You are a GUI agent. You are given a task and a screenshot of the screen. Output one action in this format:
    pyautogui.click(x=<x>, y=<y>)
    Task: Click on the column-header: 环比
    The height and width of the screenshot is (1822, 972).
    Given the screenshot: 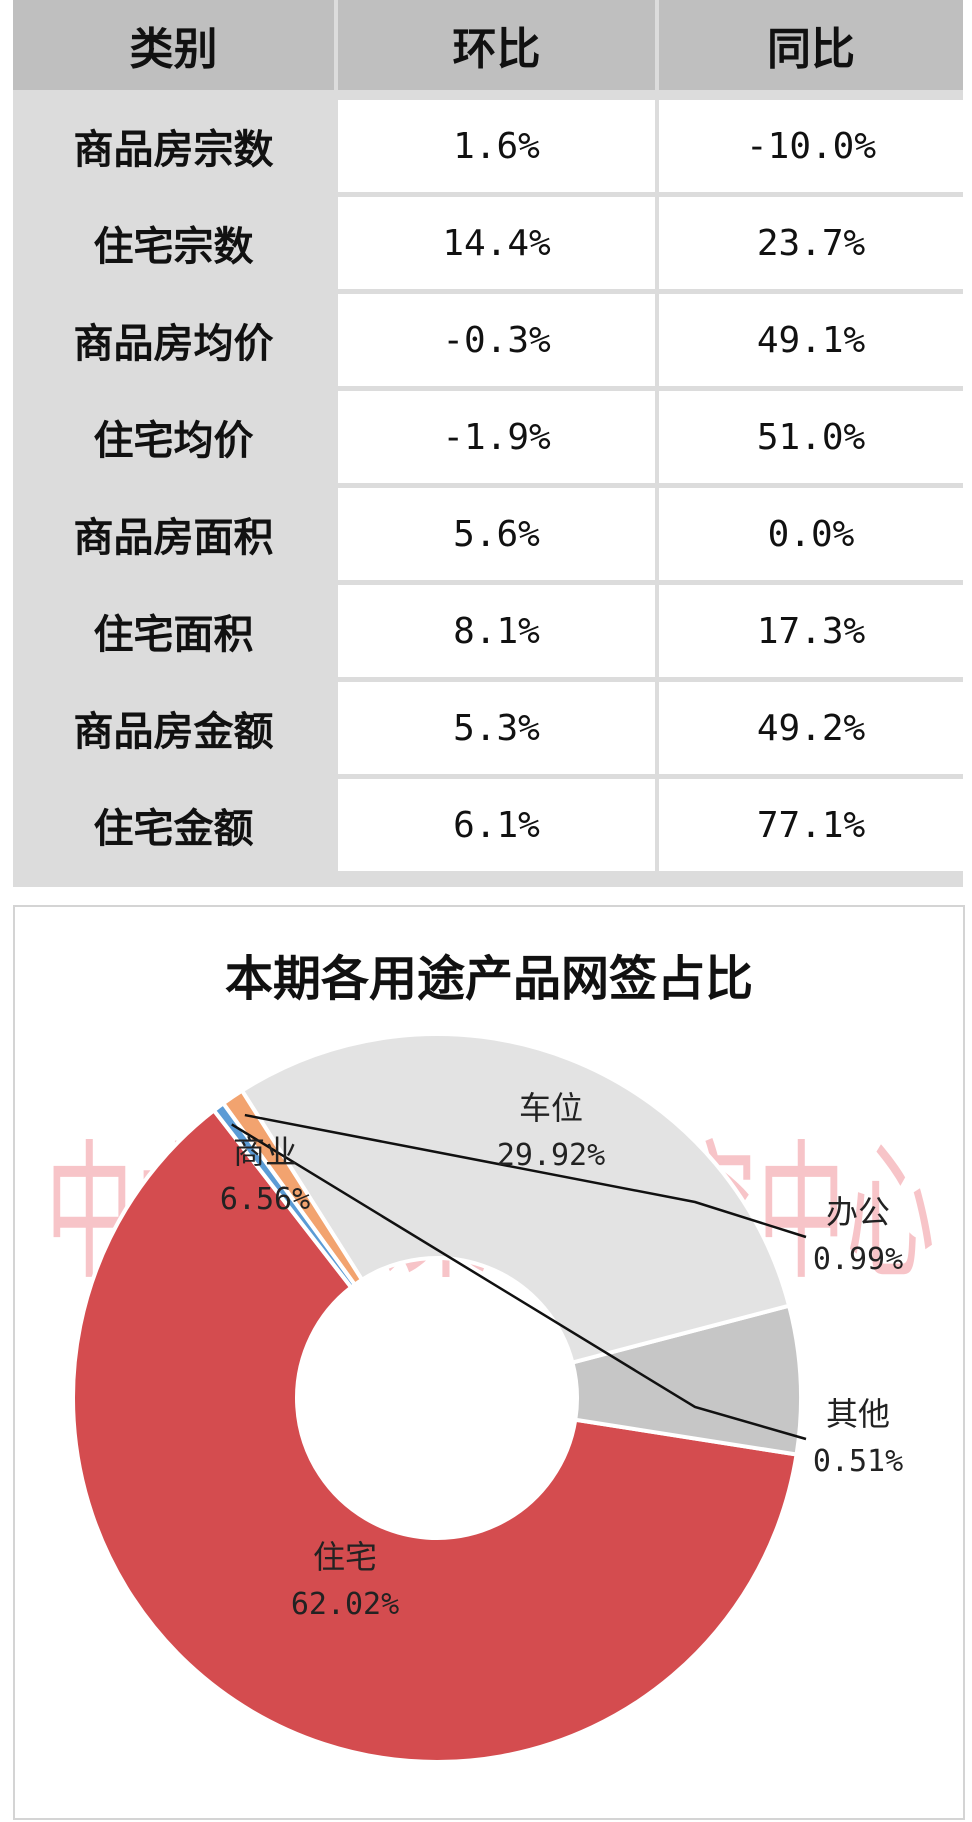 What is the action you would take?
    pyautogui.click(x=496, y=45)
    